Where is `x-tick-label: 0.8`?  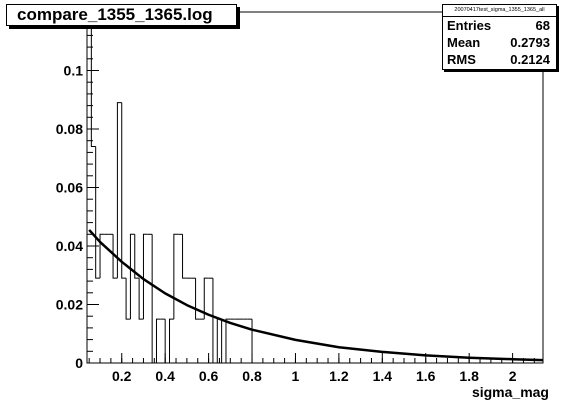 x-tick-label: 0.8 is located at coordinates (252, 376).